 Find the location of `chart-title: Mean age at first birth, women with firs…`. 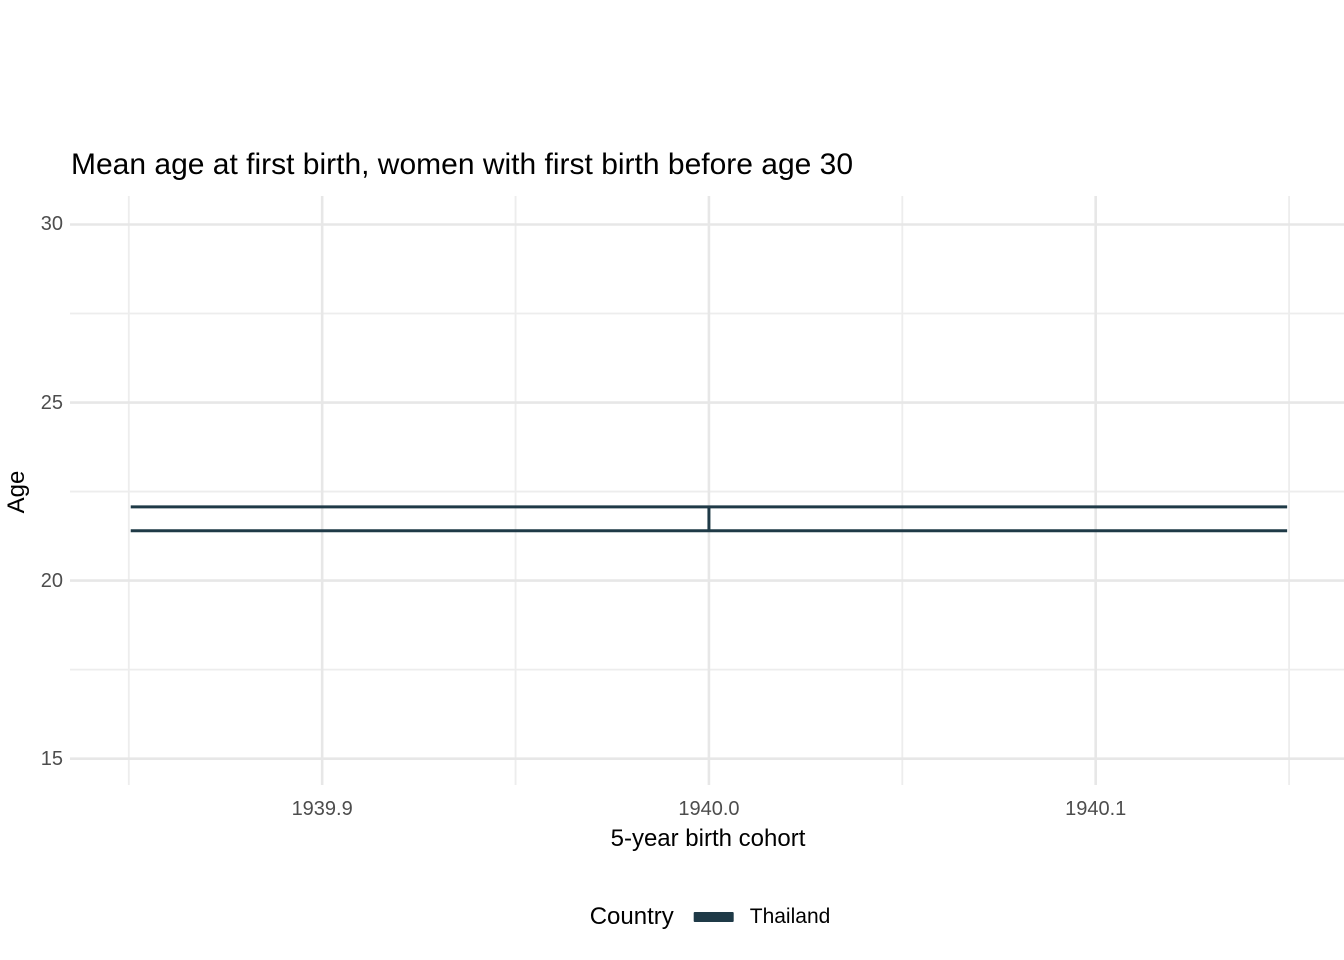

chart-title: Mean age at first birth, women with firs… is located at coordinates (462, 164).